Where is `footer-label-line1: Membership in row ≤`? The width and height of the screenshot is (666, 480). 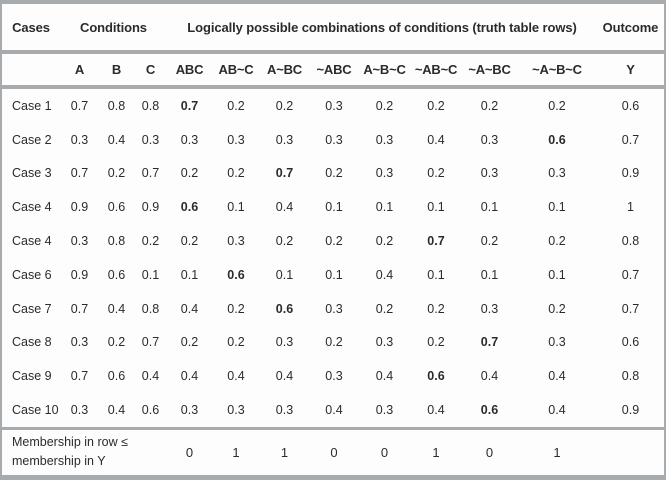
footer-label-line1: Membership in row ≤ is located at coordinates (70, 442).